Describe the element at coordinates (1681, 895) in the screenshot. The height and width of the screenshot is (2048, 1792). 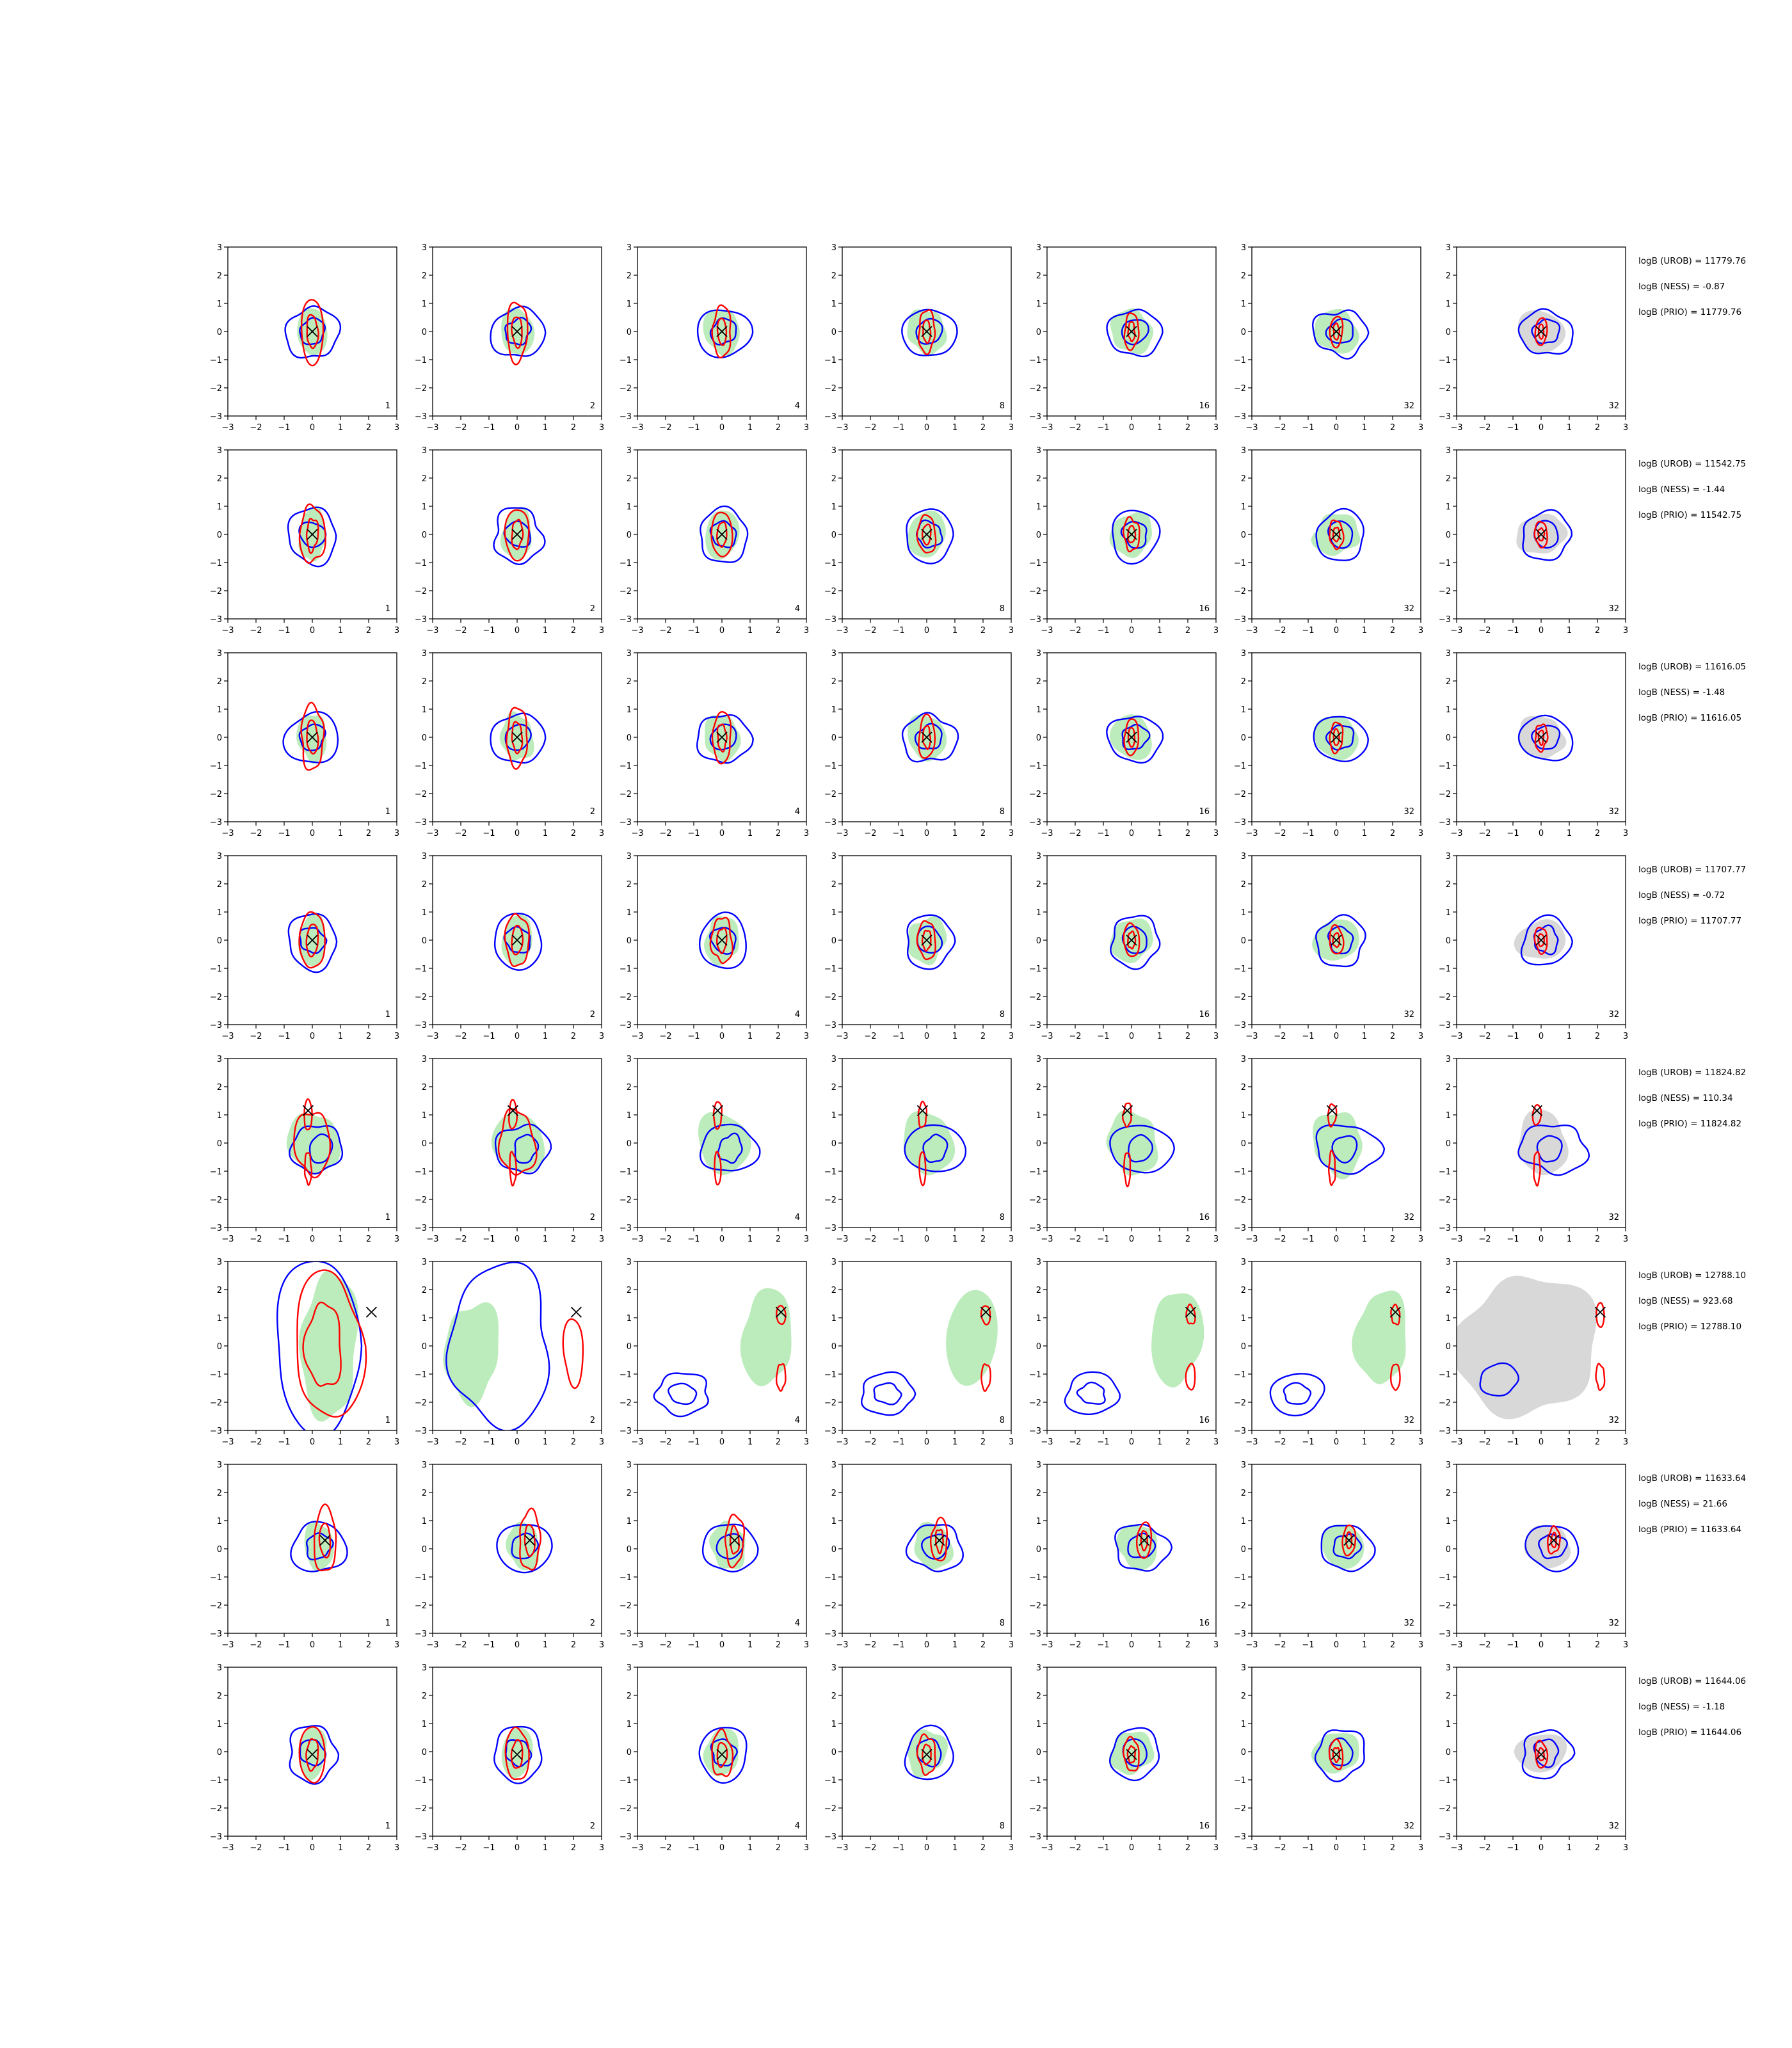
I see `logb-annotation: logB (NESS) = -0.72` at that location.